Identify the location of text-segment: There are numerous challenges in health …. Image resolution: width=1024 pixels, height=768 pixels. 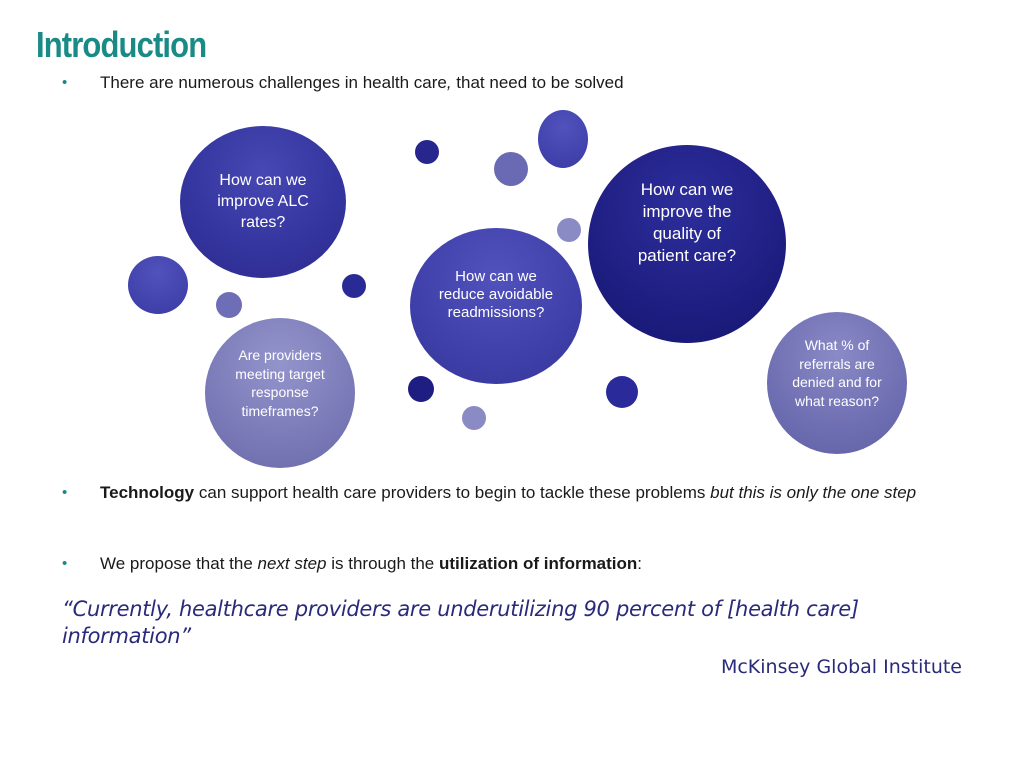
(273, 82).